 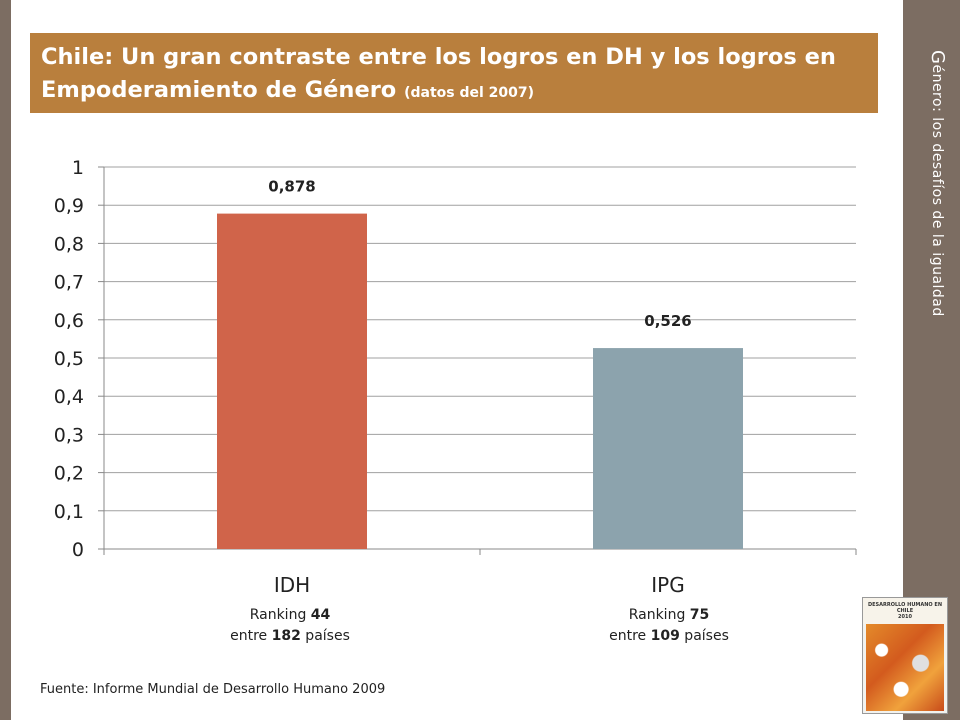 What do you see at coordinates (280, 615) in the screenshot?
I see `ranking-idh-prefix: Ranking` at bounding box center [280, 615].